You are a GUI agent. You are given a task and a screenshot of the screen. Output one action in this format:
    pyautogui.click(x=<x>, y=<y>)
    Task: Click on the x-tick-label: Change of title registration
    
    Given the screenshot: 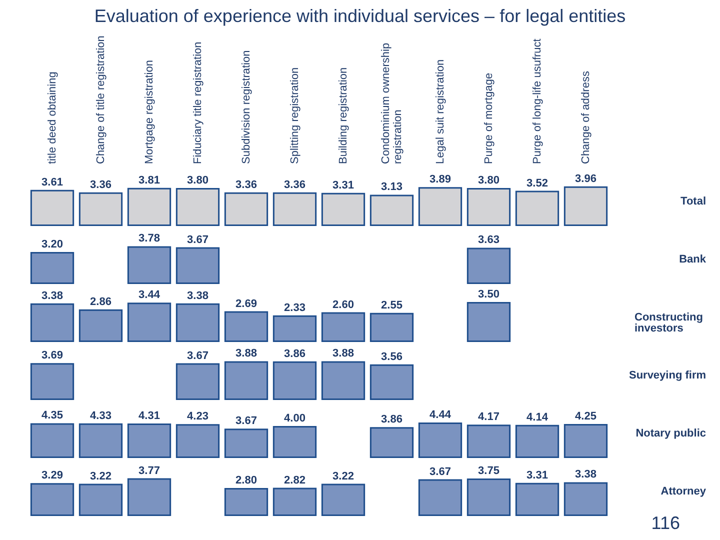 What is the action you would take?
    pyautogui.click(x=100, y=100)
    